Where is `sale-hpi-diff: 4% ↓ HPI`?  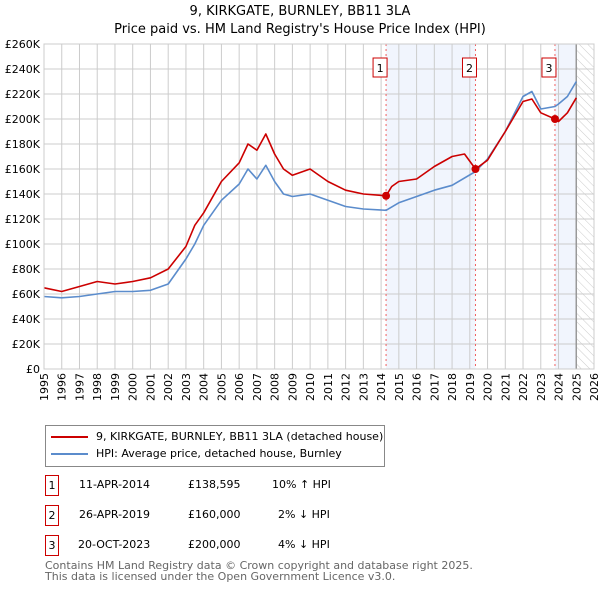 sale-hpi-diff: 4% ↓ HPI is located at coordinates (304, 544).